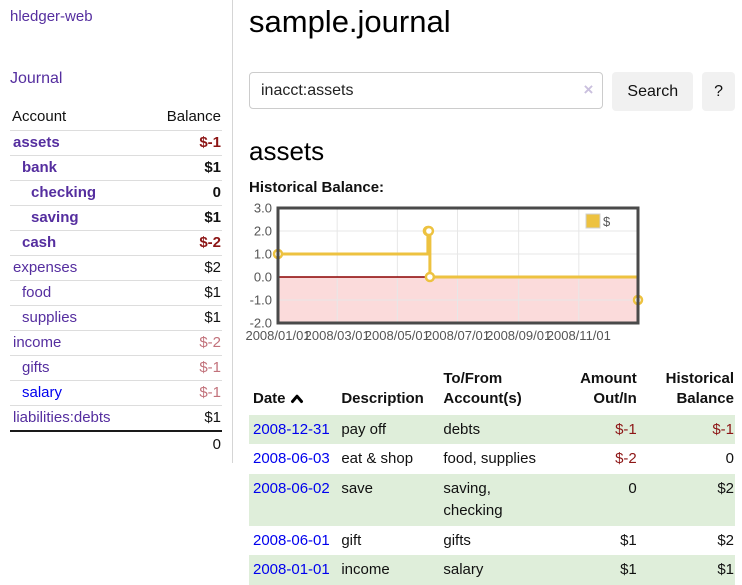 The width and height of the screenshot is (742, 585). I want to click on transaction-description: gift, so click(392, 541).